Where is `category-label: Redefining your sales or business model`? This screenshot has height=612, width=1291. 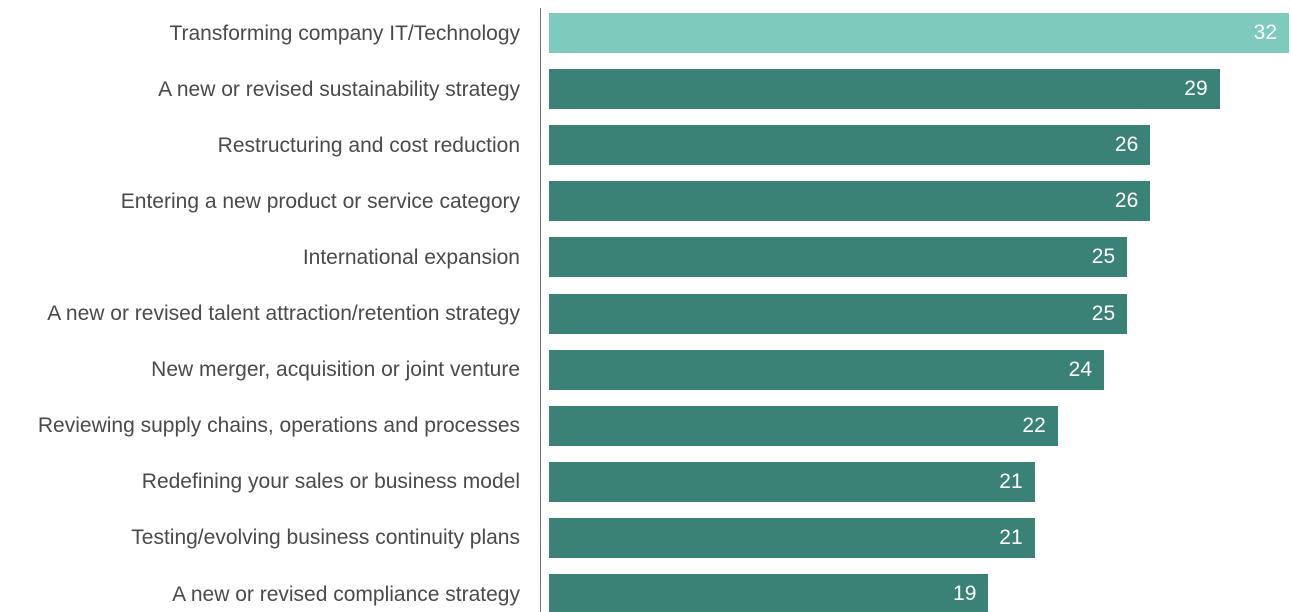 category-label: Redefining your sales or business model is located at coordinates (260, 482).